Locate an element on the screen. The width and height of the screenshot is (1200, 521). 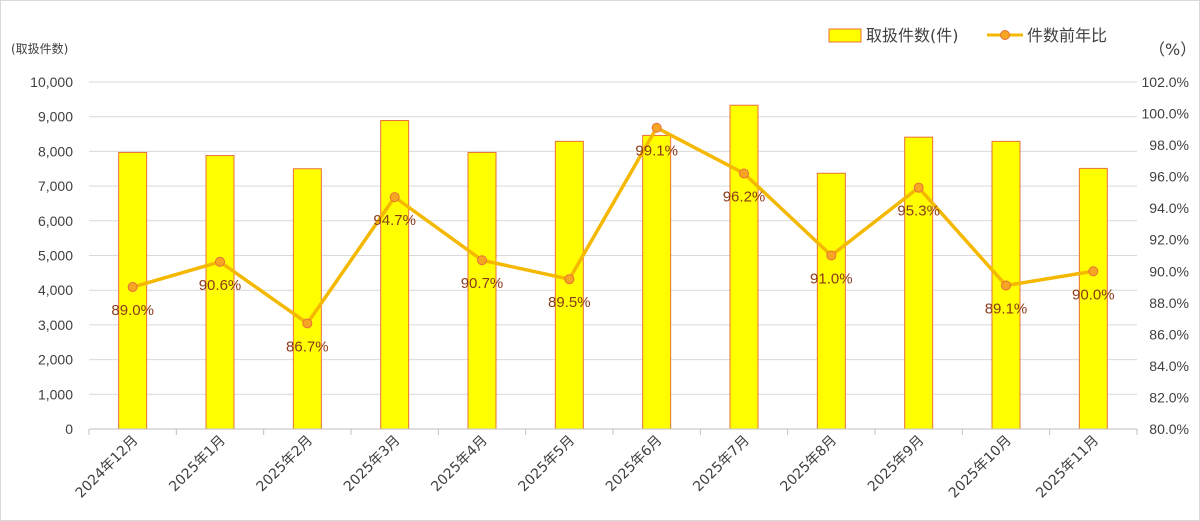
right-axis-tick-label: 96.0% is located at coordinates (1169, 177).